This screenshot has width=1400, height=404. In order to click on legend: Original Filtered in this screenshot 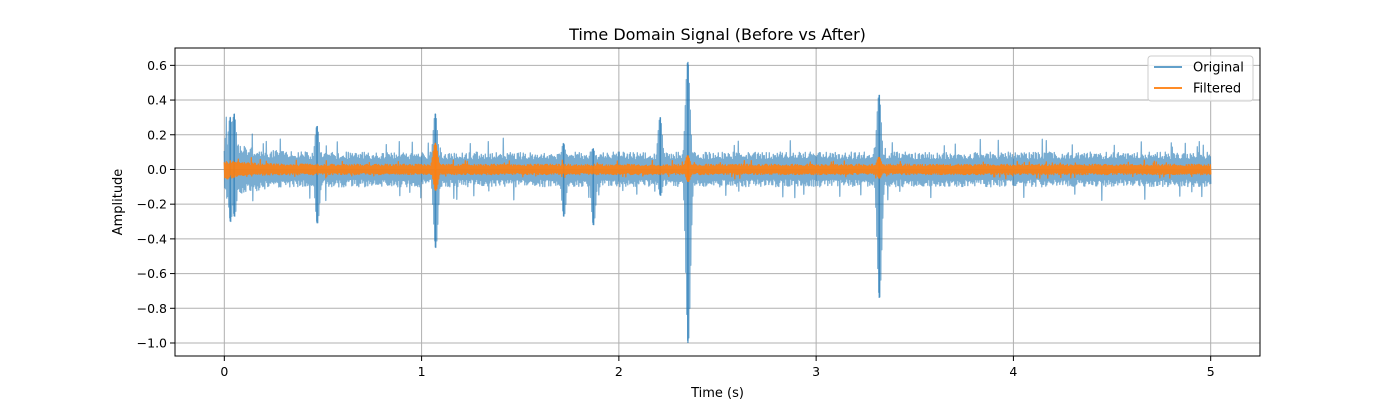, I will do `click(1200, 78)`.